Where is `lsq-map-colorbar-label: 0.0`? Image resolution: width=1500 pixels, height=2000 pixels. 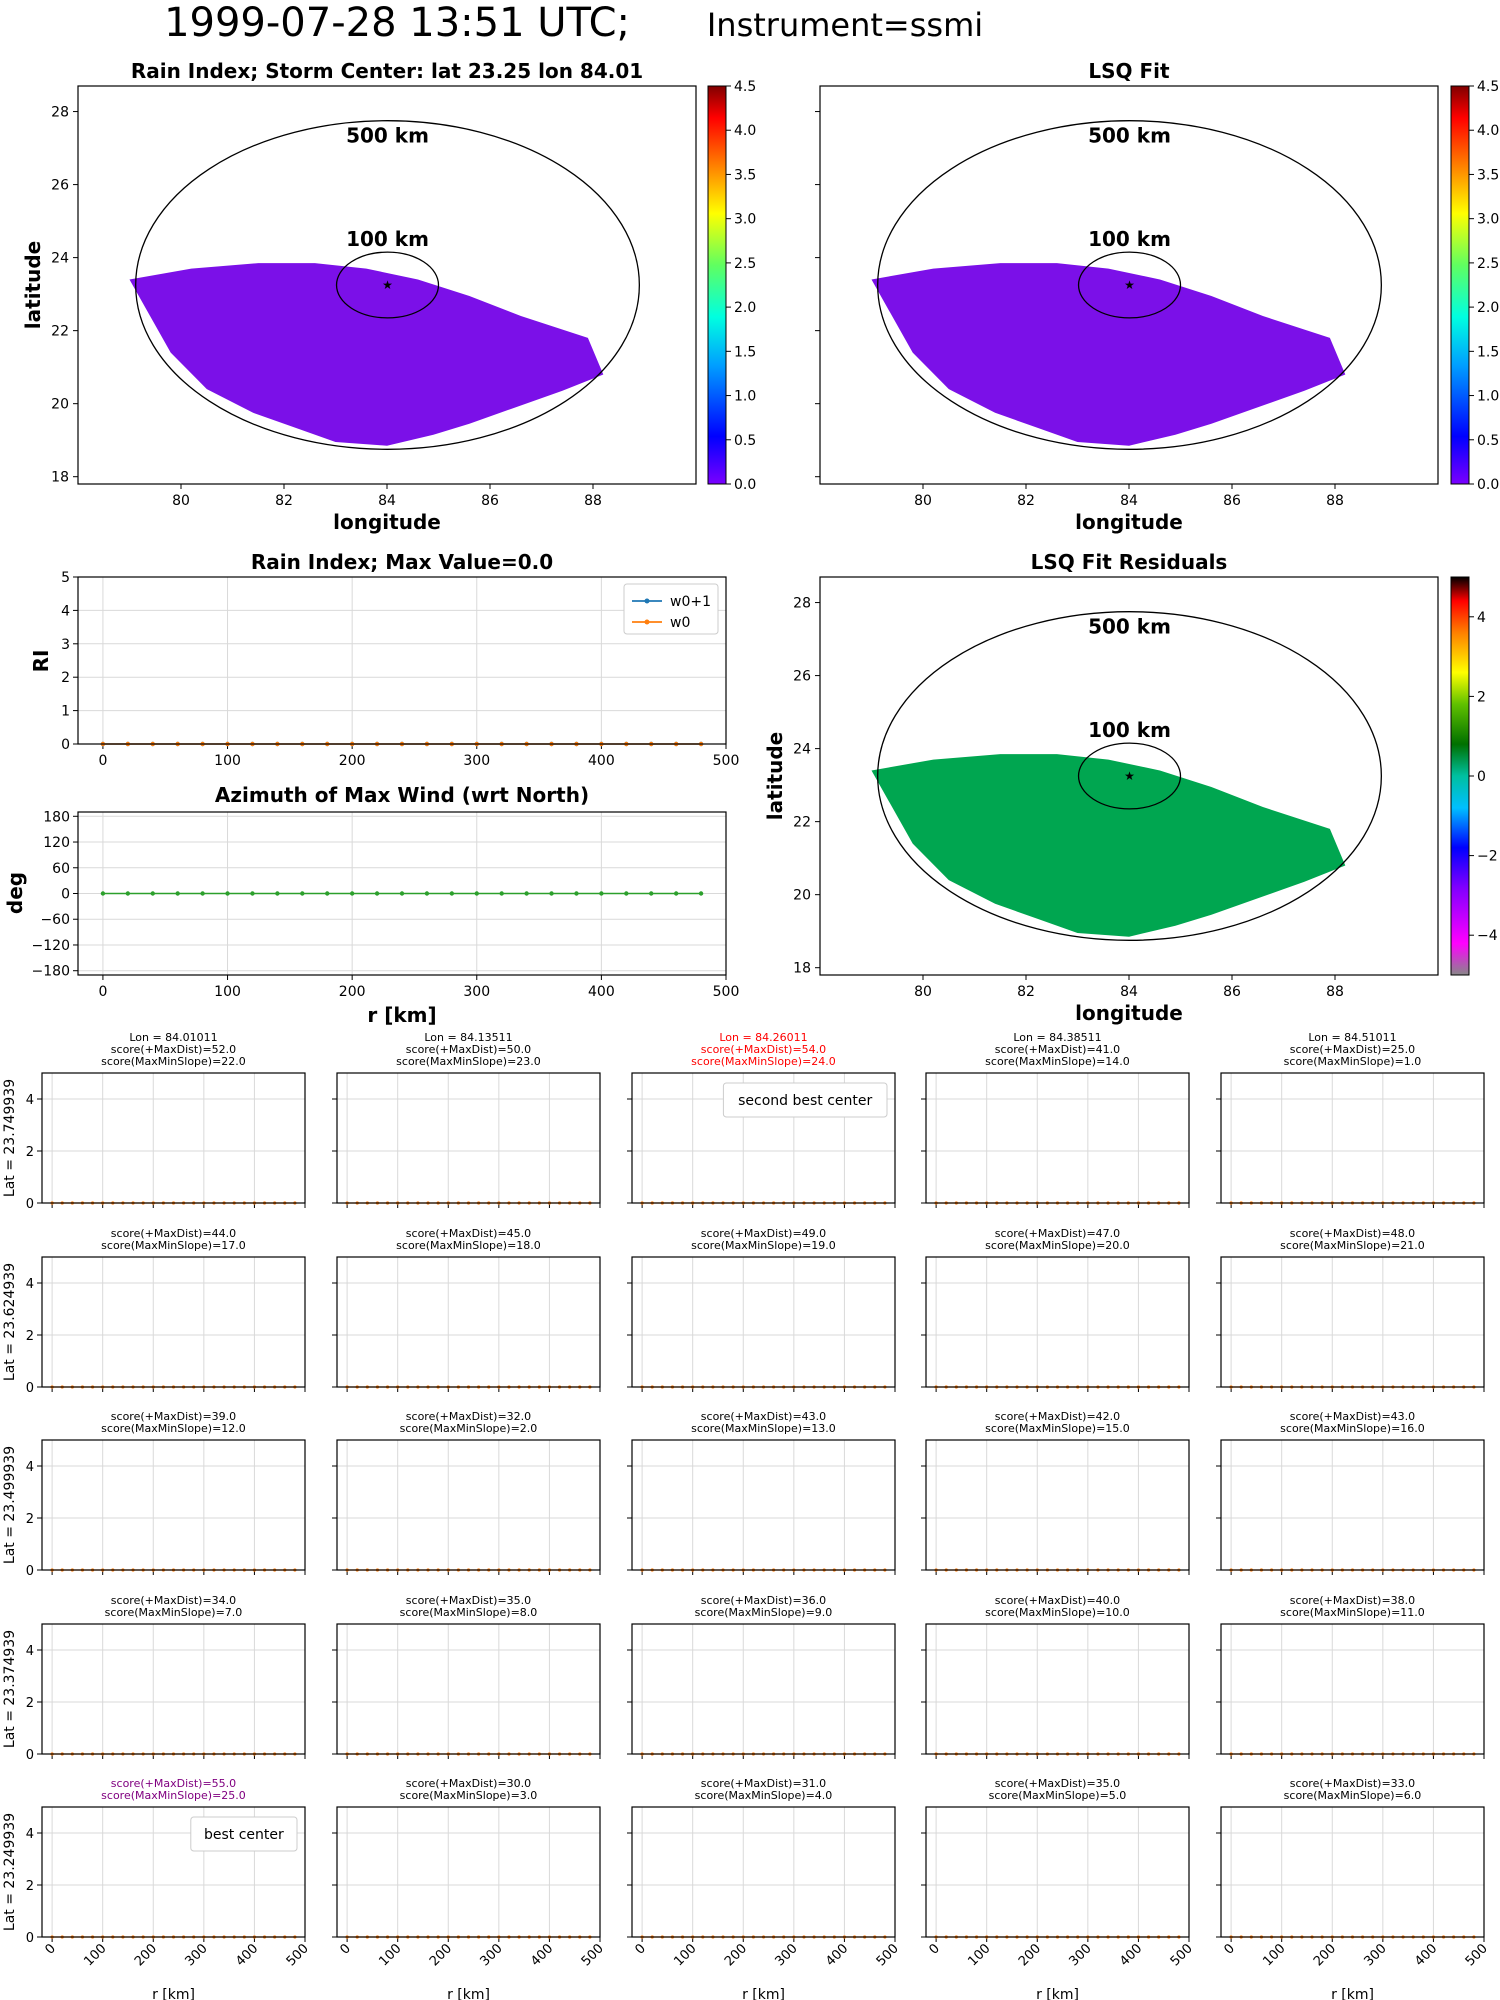
lsq-map-colorbar-label: 0.0 is located at coordinates (1488, 485).